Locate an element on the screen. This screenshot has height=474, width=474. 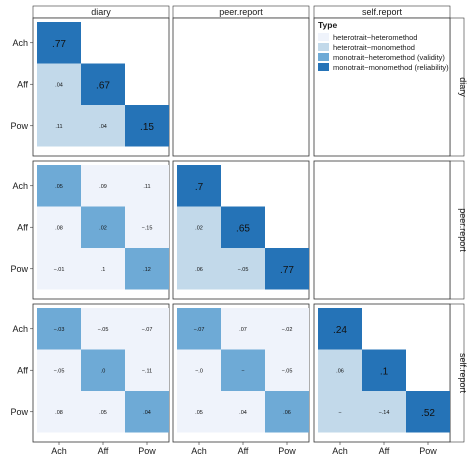
legend-label: monotrait−monomethod (reliability) is located at coordinates (391, 67).